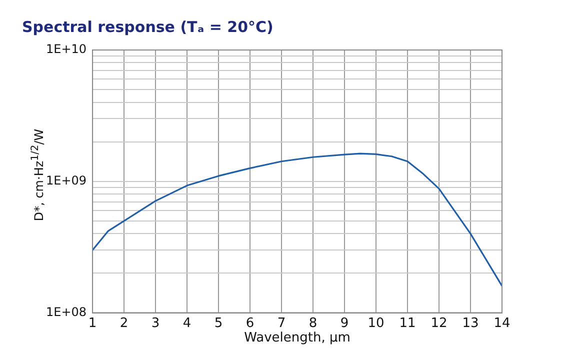 The image size is (577, 350). What do you see at coordinates (66, 49) in the screenshot?
I see `y-tick-label: 1E+10` at bounding box center [66, 49].